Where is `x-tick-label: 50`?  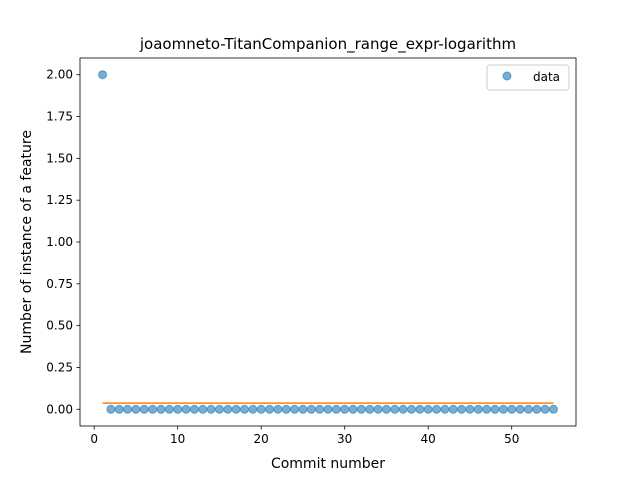
x-tick-label: 50 is located at coordinates (511, 439).